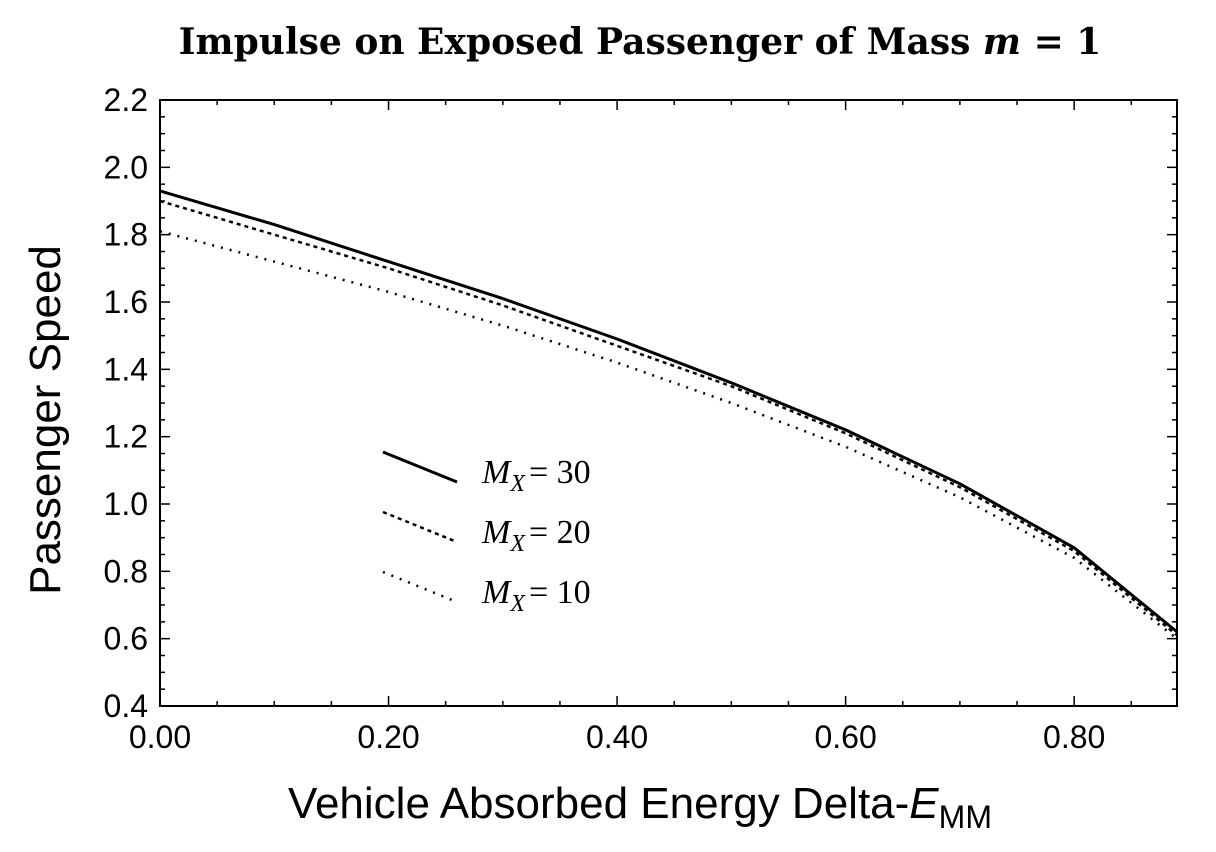 This screenshot has width=1216, height=852. What do you see at coordinates (45, 420) in the screenshot?
I see `y-axis-label: Passenger Speed` at bounding box center [45, 420].